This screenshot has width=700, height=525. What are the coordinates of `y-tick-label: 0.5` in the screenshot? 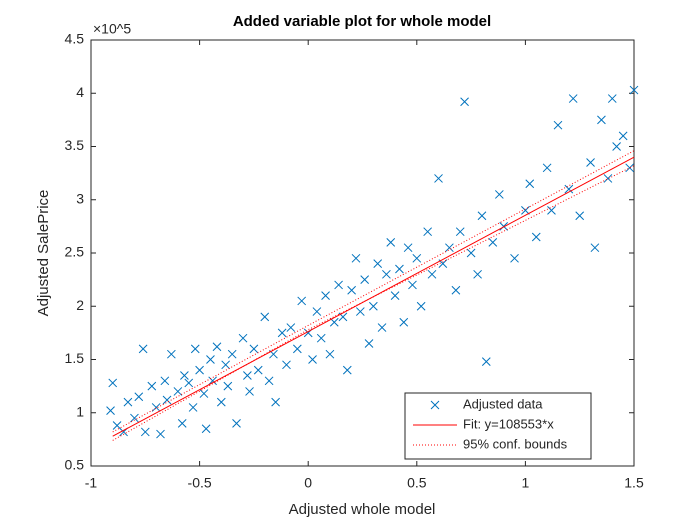 It's located at (75, 465).